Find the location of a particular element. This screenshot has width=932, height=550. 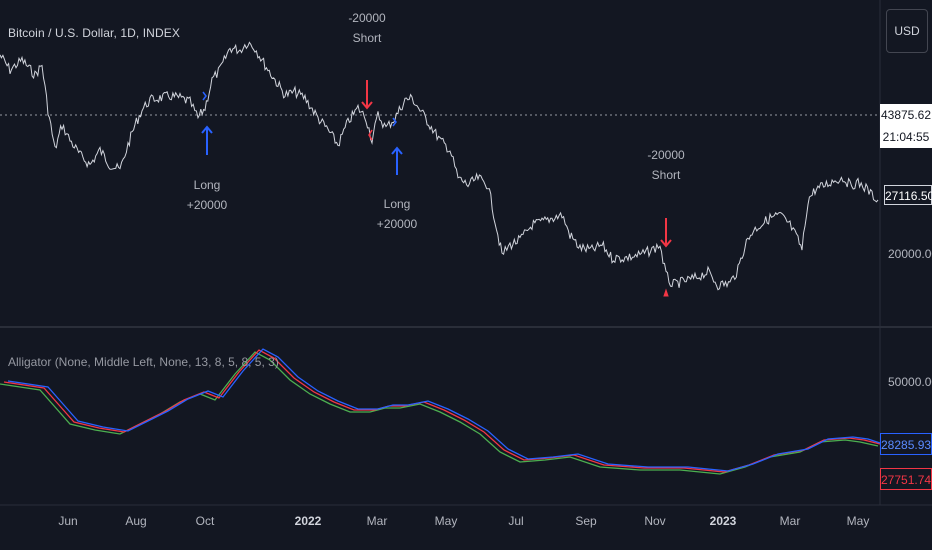

last-price-label: 27116.50 is located at coordinates (908, 195).